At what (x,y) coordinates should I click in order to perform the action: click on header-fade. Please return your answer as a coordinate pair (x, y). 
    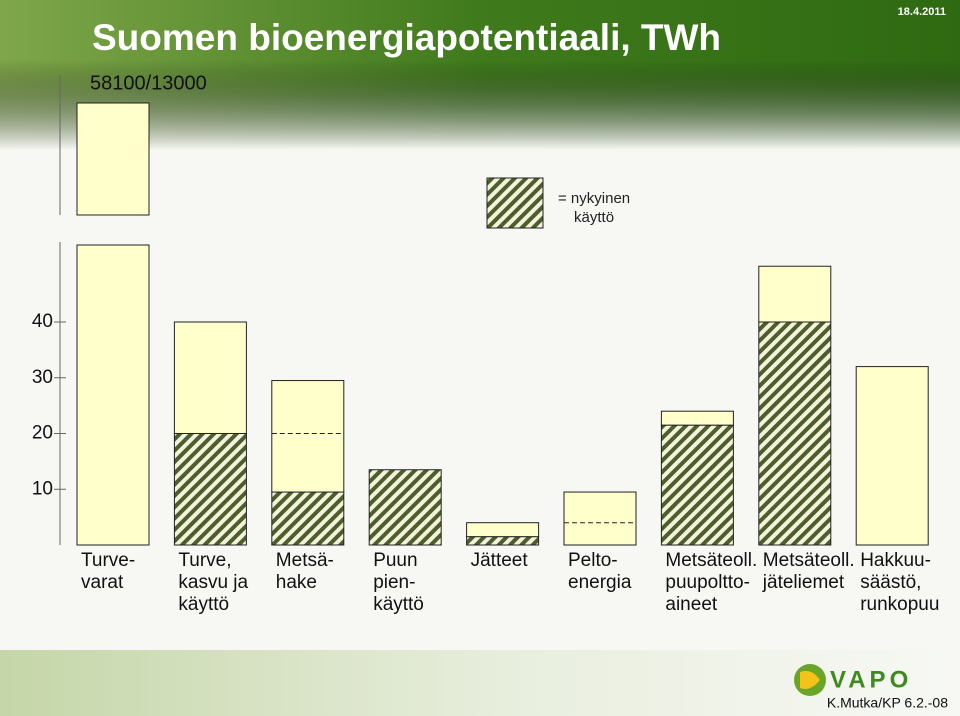
    Looking at the image, I should click on (480, 105).